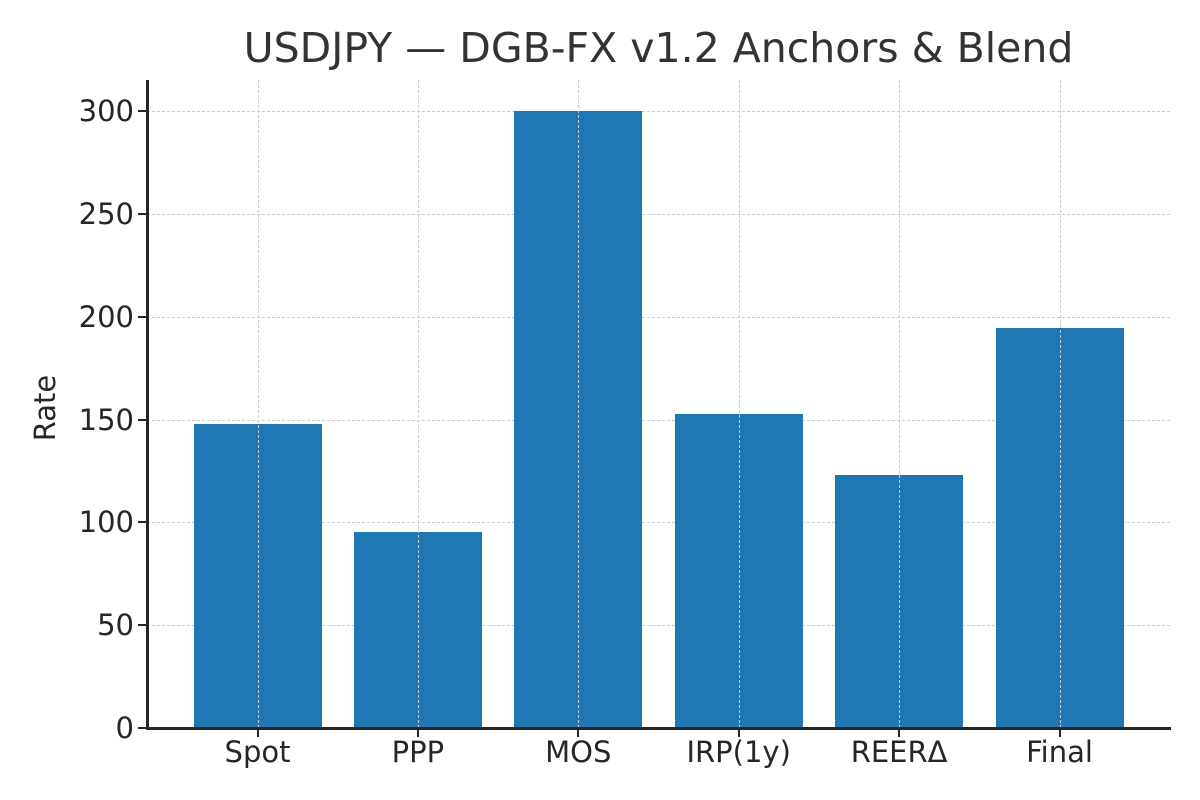  I want to click on x-tick-label: Spot, so click(257, 752).